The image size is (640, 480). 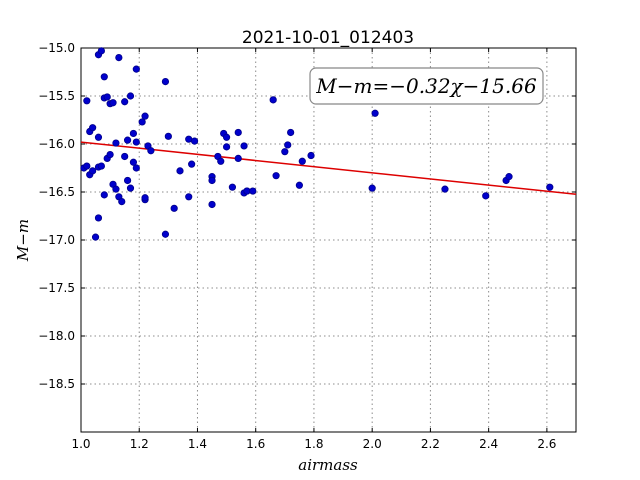 What do you see at coordinates (430, 444) in the screenshot?
I see `x-tick-label: 2.2` at bounding box center [430, 444].